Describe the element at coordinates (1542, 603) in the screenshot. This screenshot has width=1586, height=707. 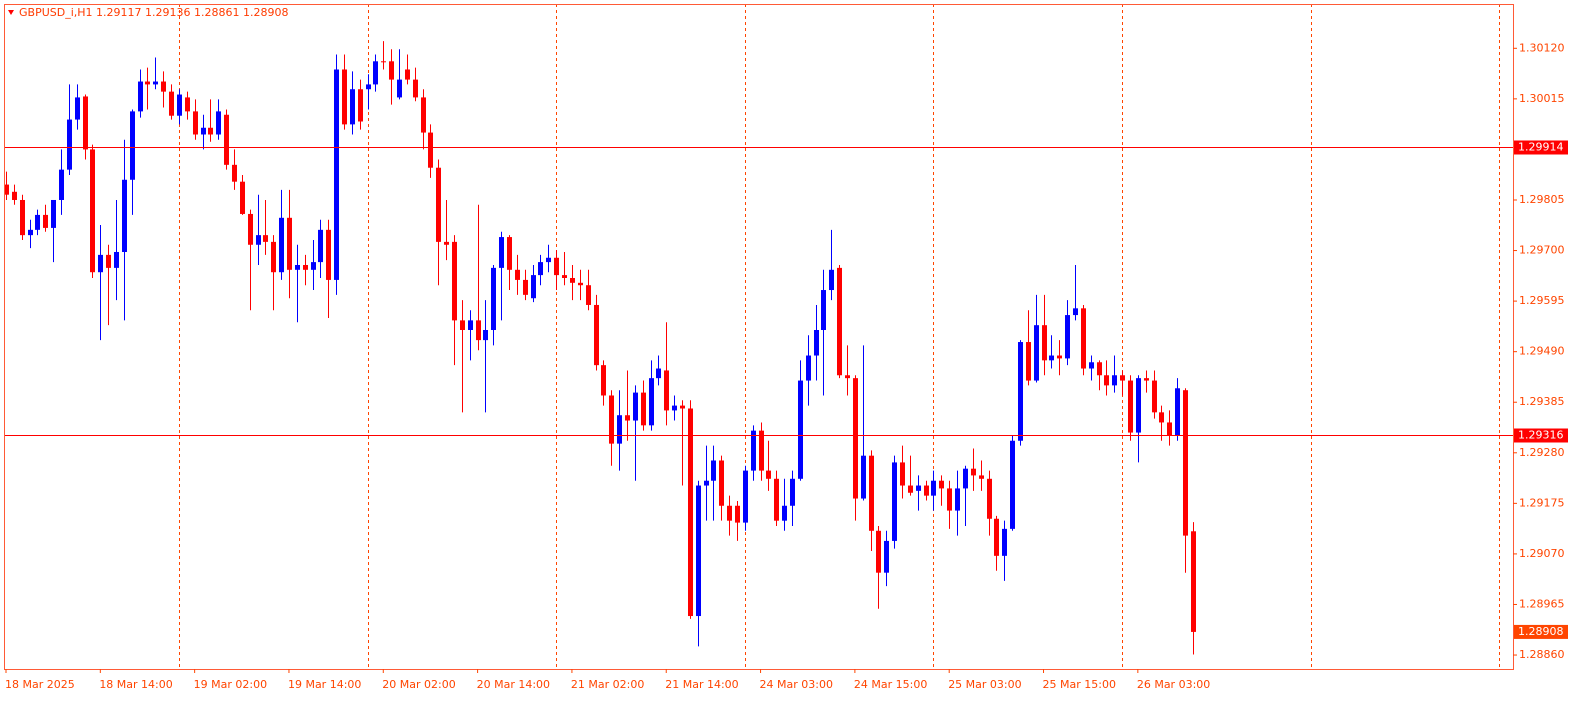
I see `y-tick-label: 1.28965` at that location.